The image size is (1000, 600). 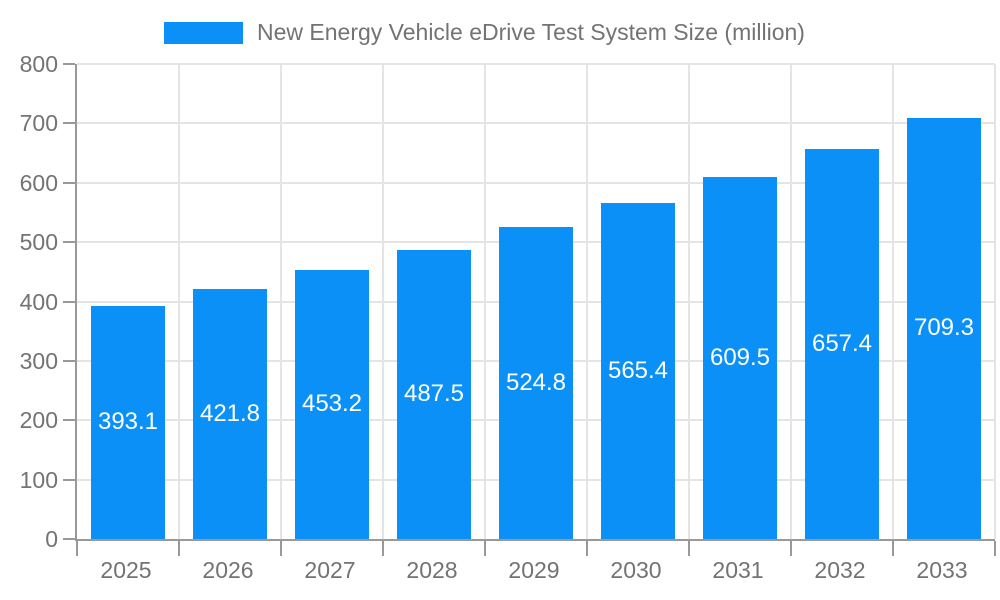 I want to click on bar-value-label: 657.4, so click(x=842, y=343).